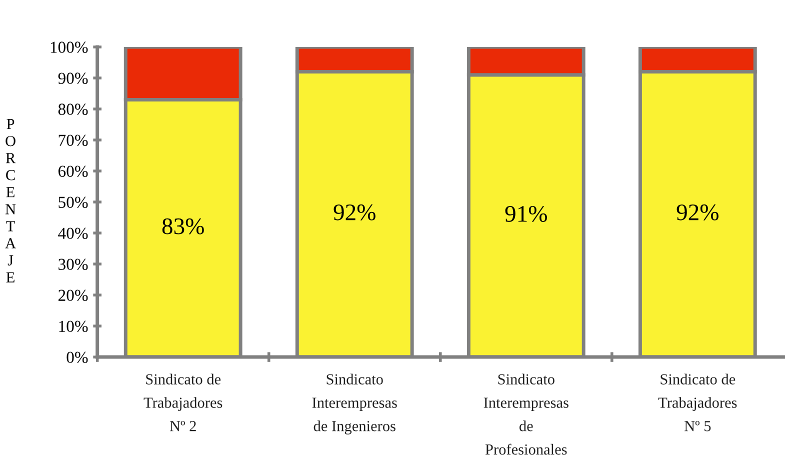 The width and height of the screenshot is (785, 456). I want to click on y-tick-label: 60%, so click(73, 171).